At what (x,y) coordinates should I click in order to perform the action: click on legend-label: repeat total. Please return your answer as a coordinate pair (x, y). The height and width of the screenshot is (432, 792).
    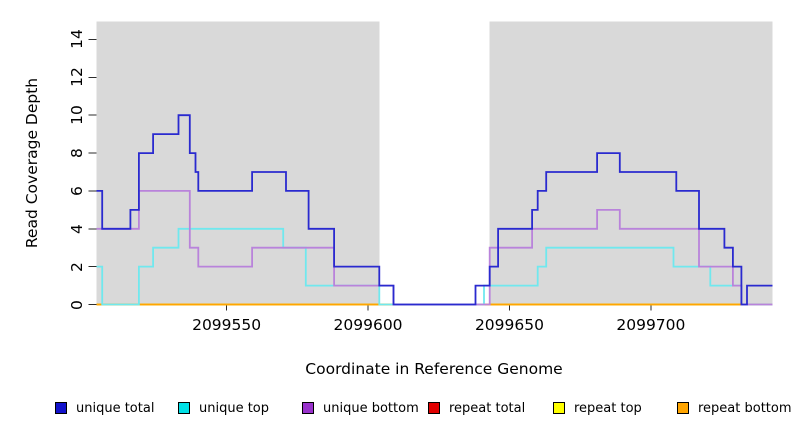
    Looking at the image, I should click on (487, 408).